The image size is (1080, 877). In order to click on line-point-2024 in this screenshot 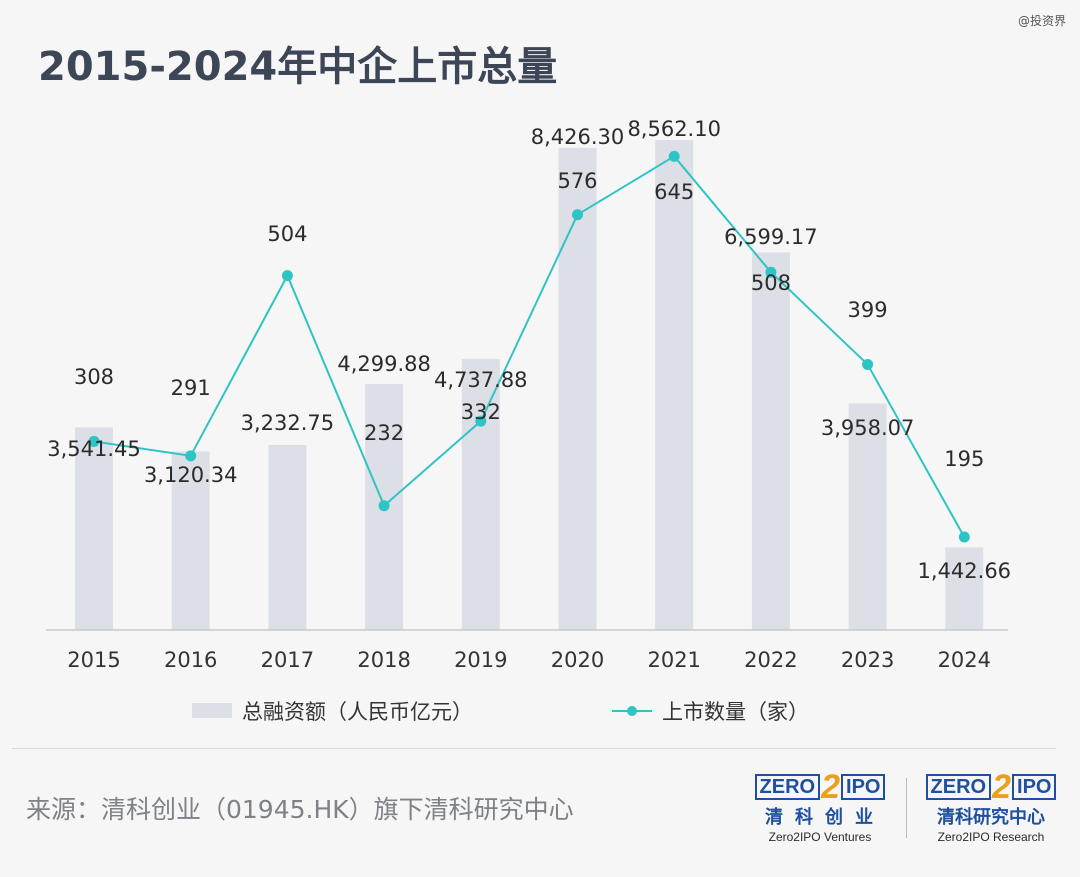, I will do `click(964, 537)`.